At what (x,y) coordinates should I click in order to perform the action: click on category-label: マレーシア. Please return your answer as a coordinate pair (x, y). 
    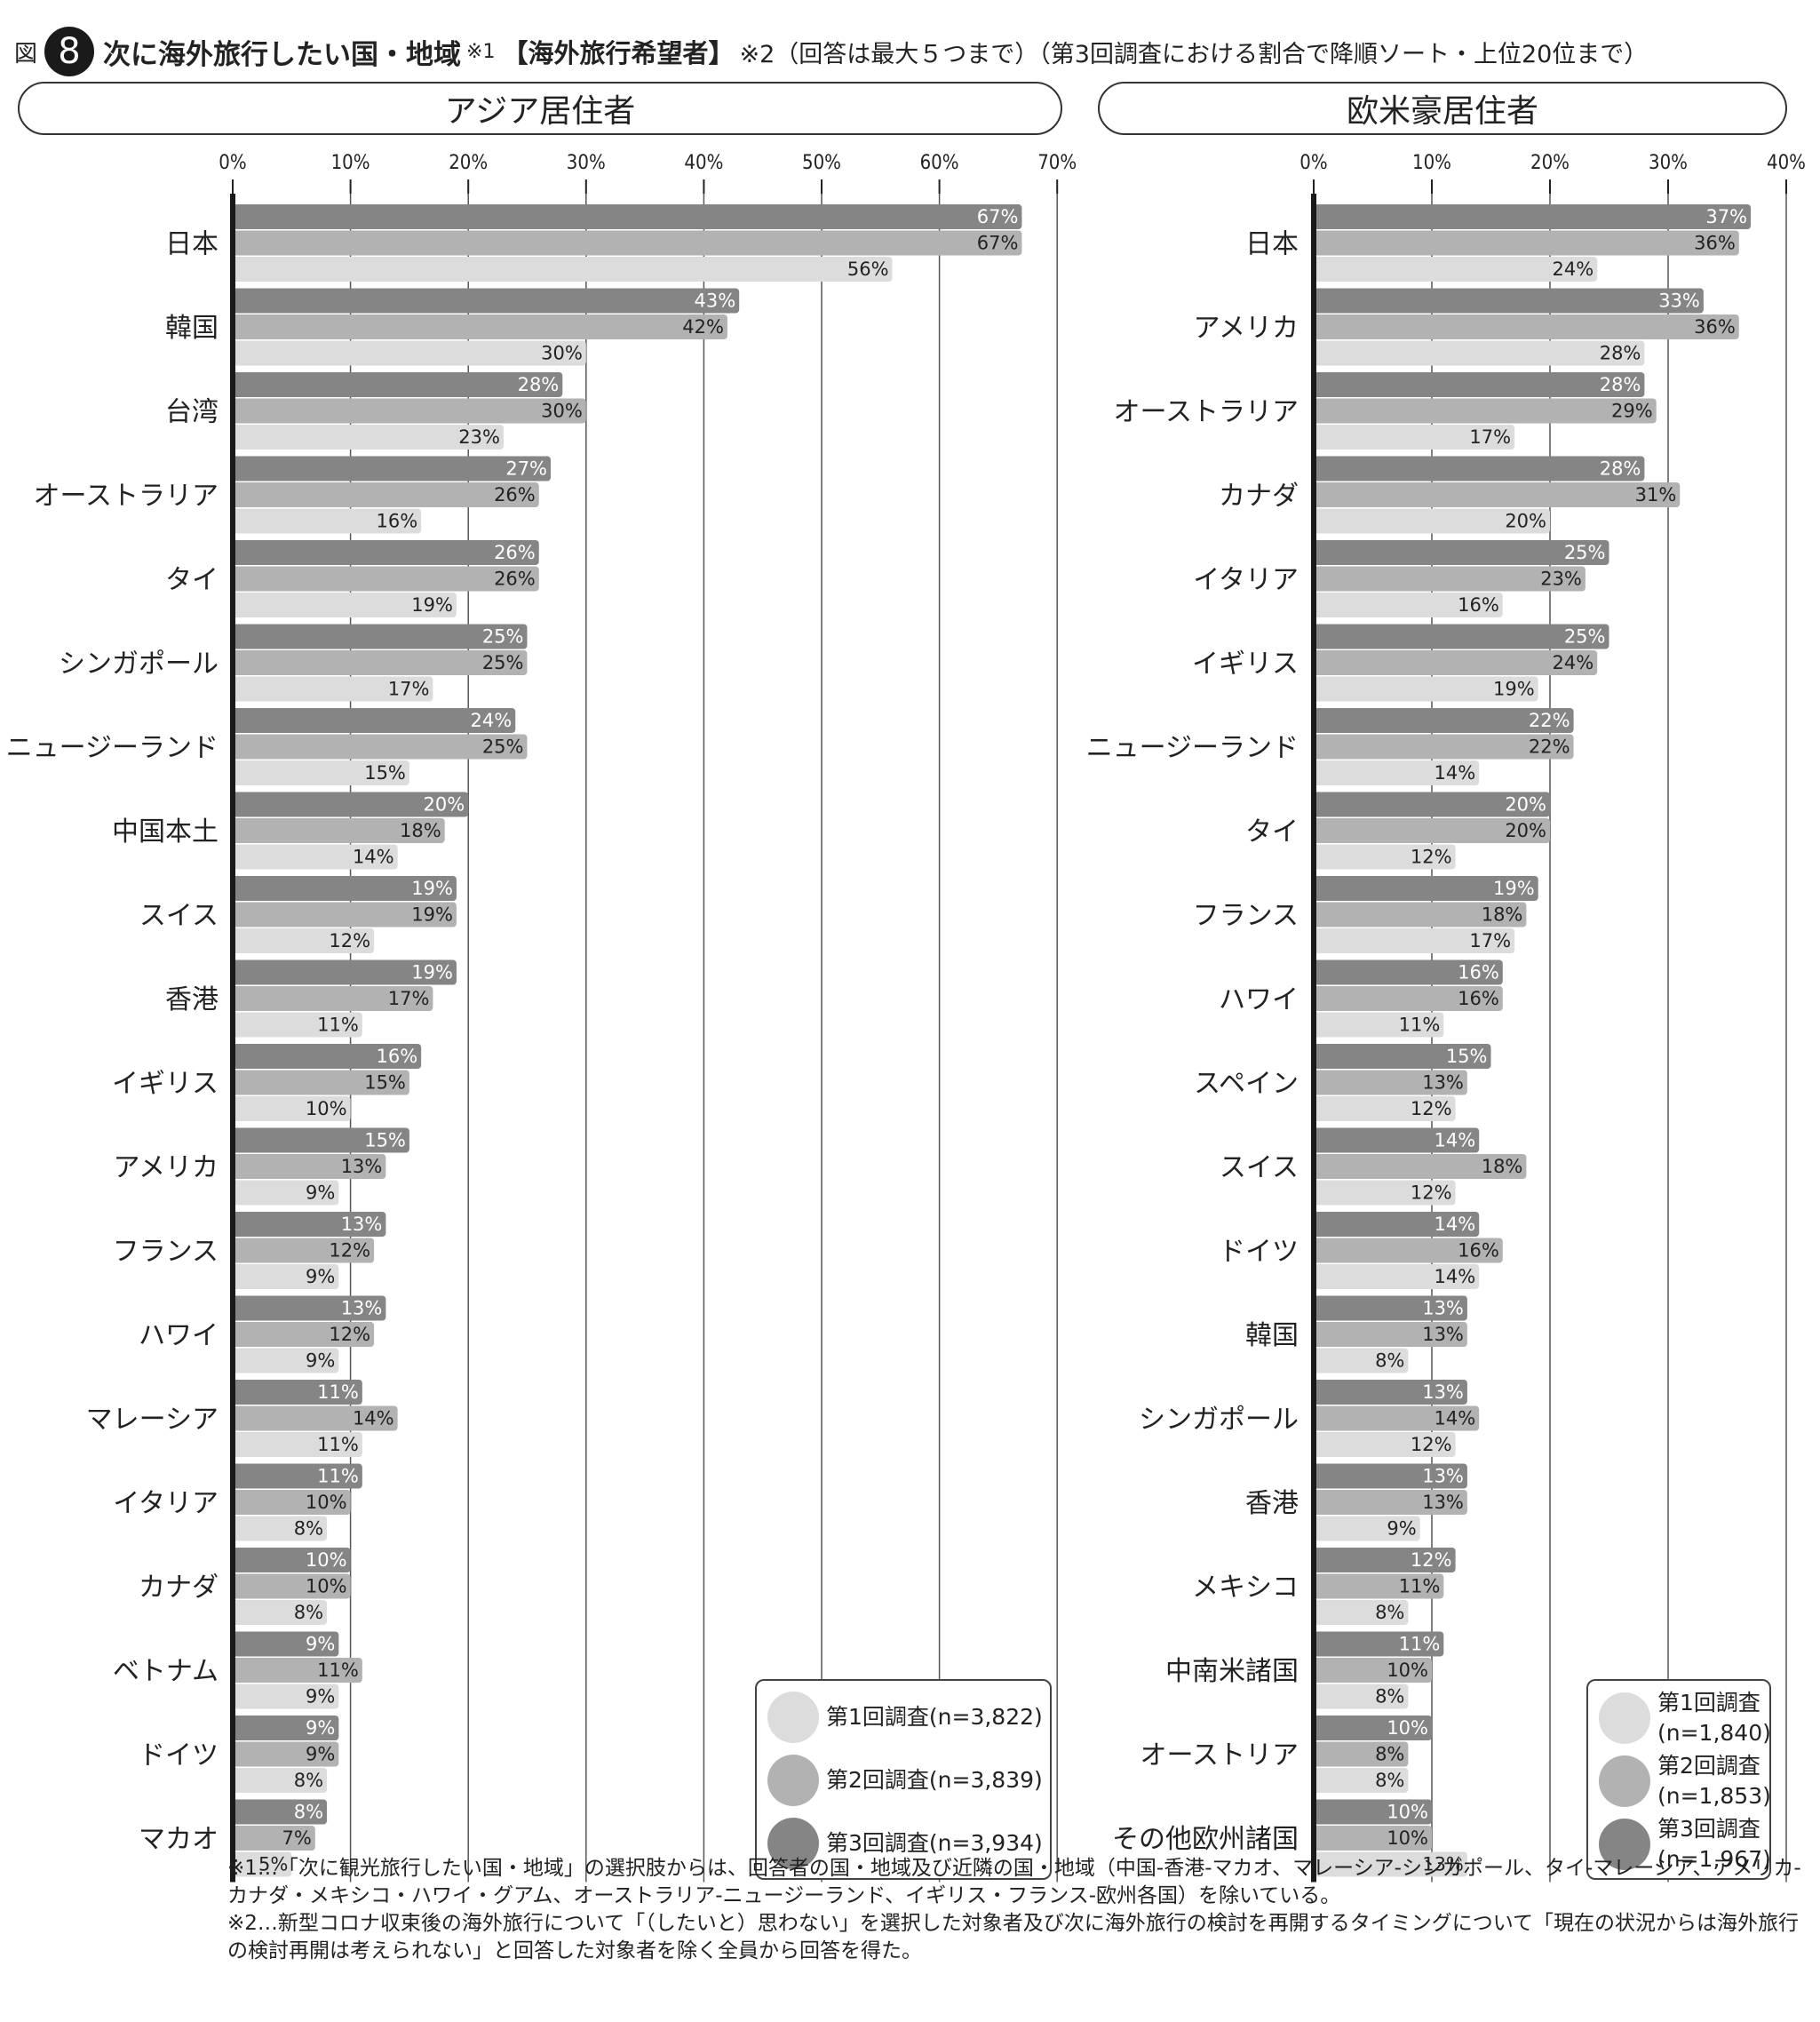
    Looking at the image, I should click on (152, 1420).